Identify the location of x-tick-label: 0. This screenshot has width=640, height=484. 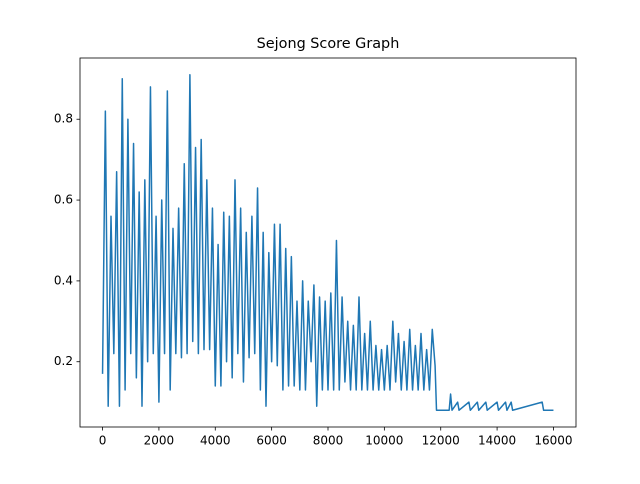
(103, 441).